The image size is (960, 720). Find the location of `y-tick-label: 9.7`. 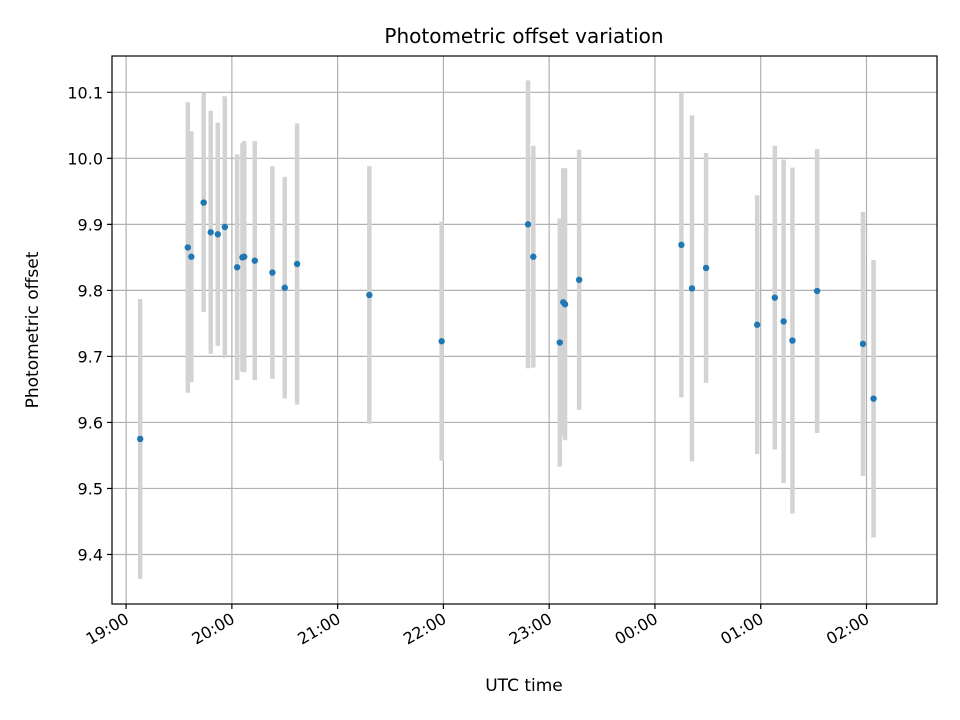

y-tick-label: 9.7 is located at coordinates (90, 356).